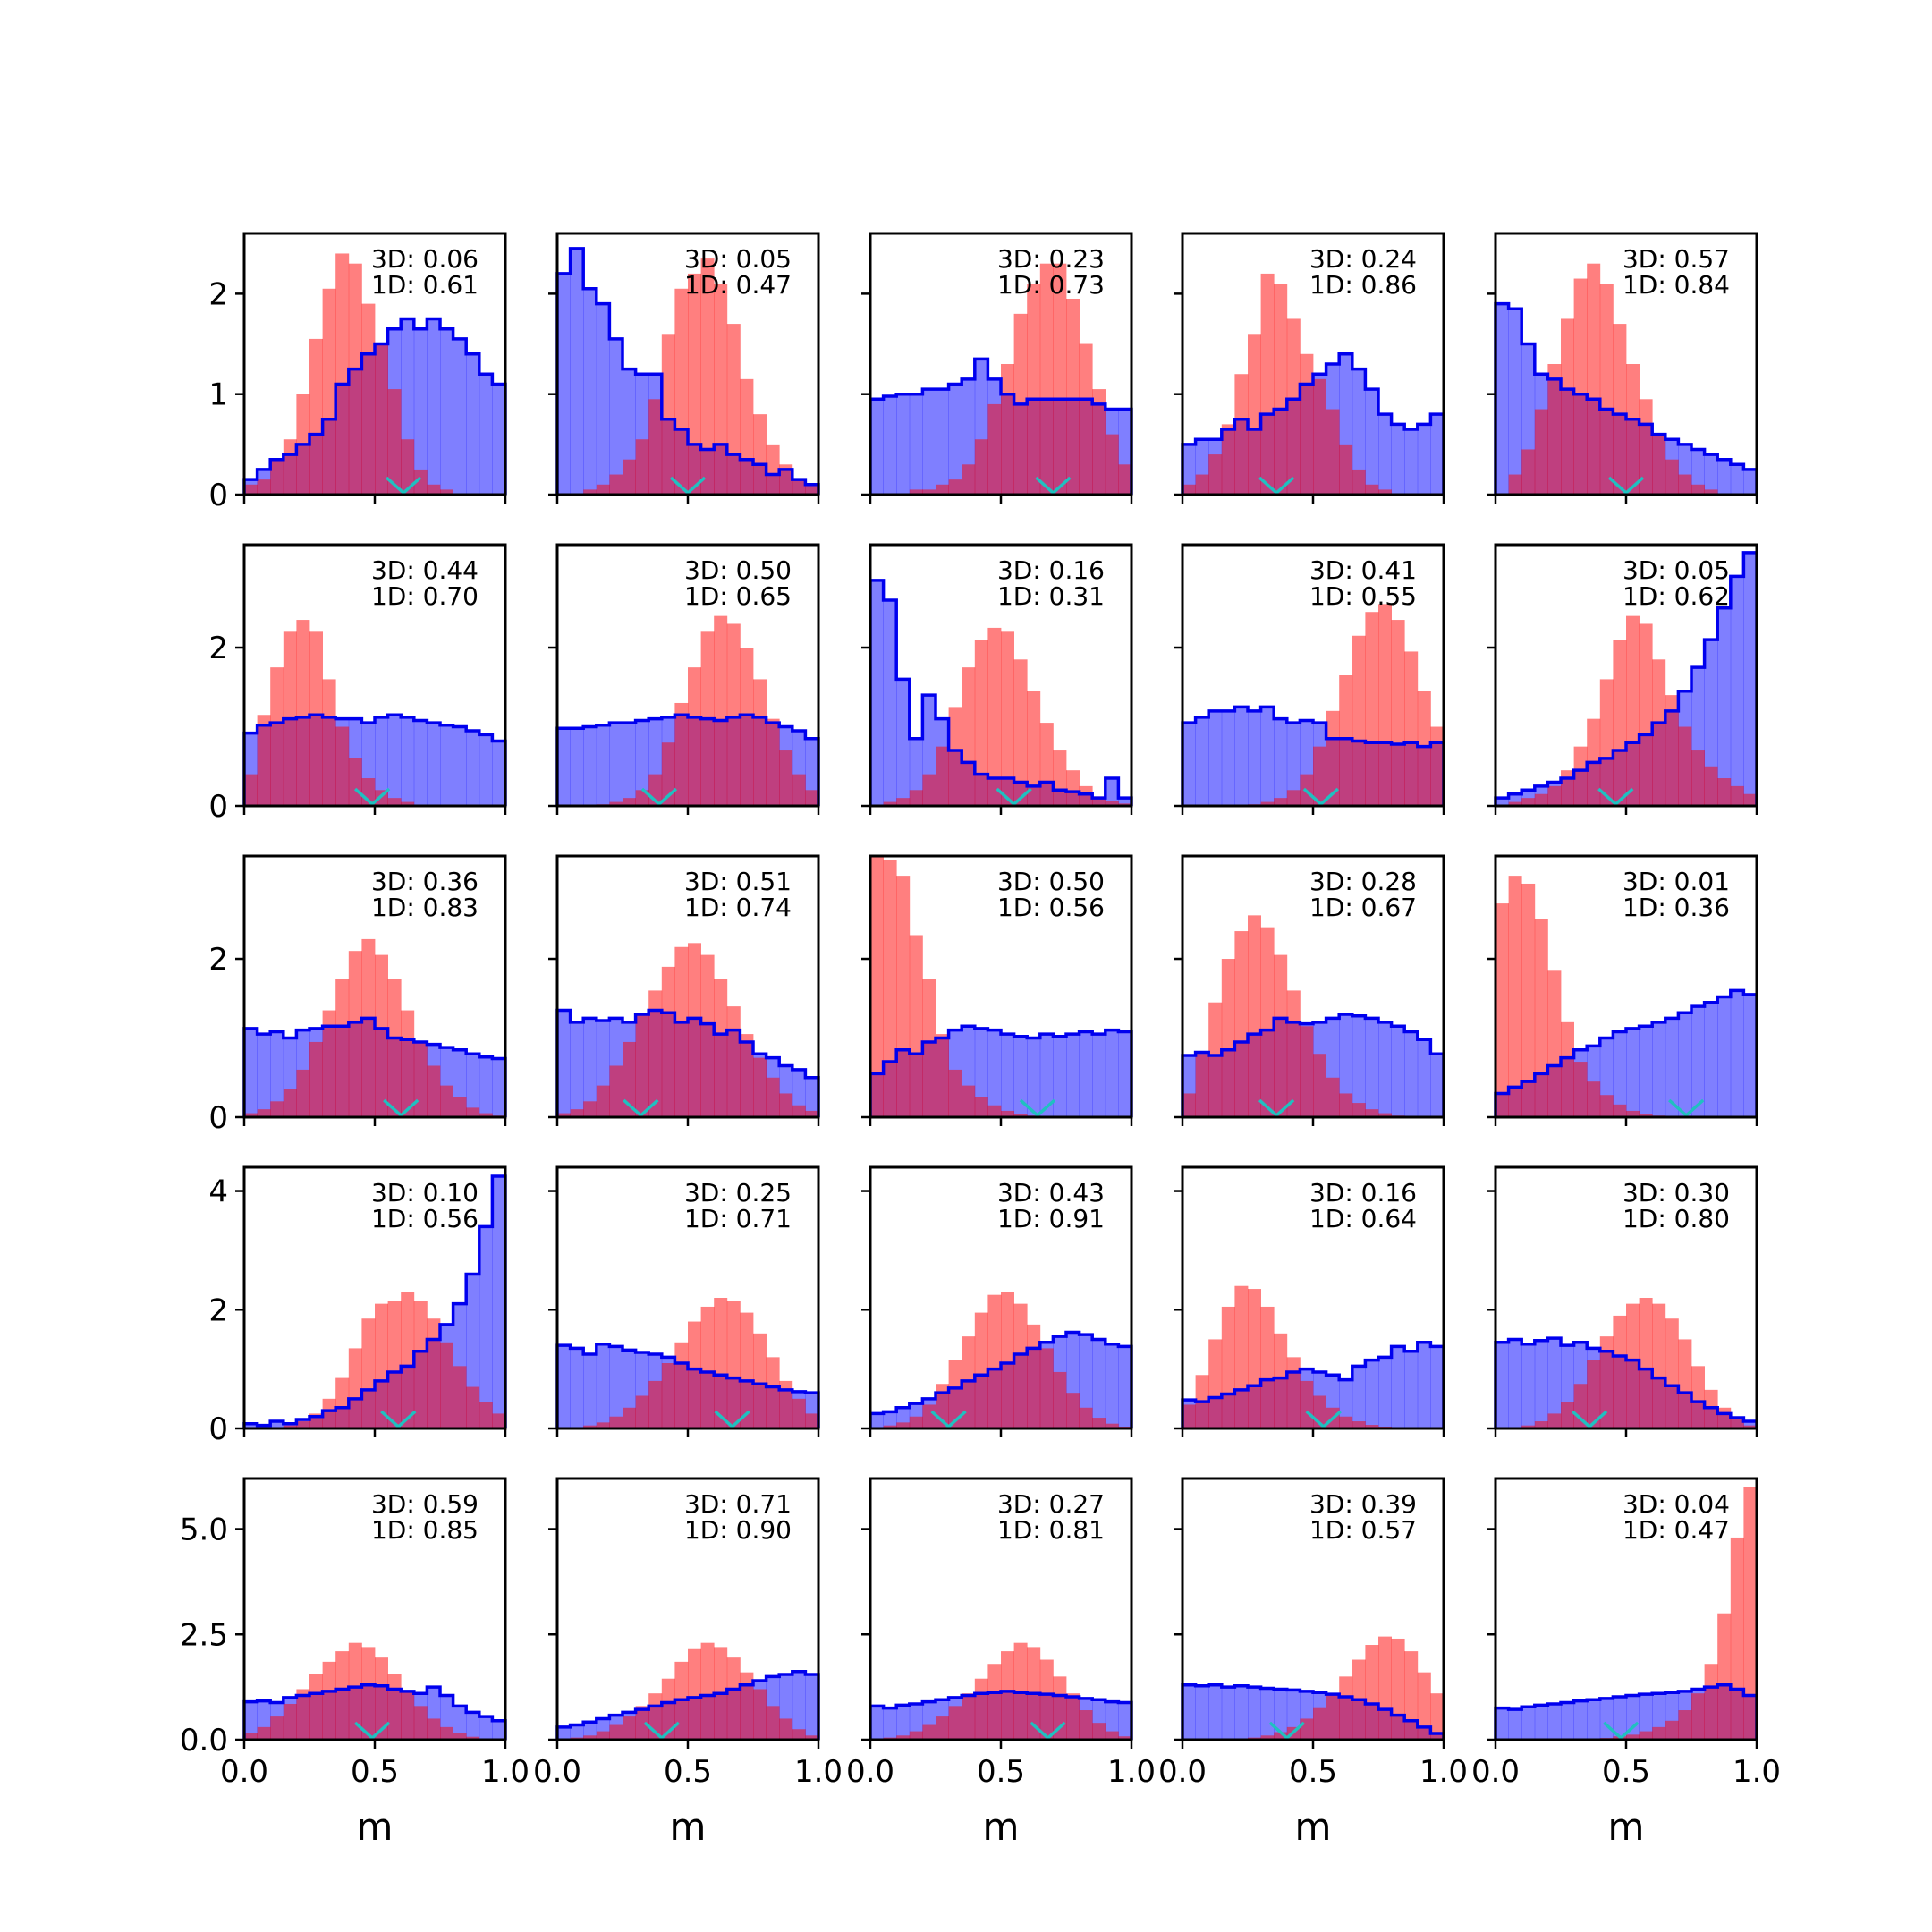 Image resolution: width=1932 pixels, height=1932 pixels. Describe the element at coordinates (1051, 1193) in the screenshot. I see `annotation-3d: 3D: 0.43` at that location.